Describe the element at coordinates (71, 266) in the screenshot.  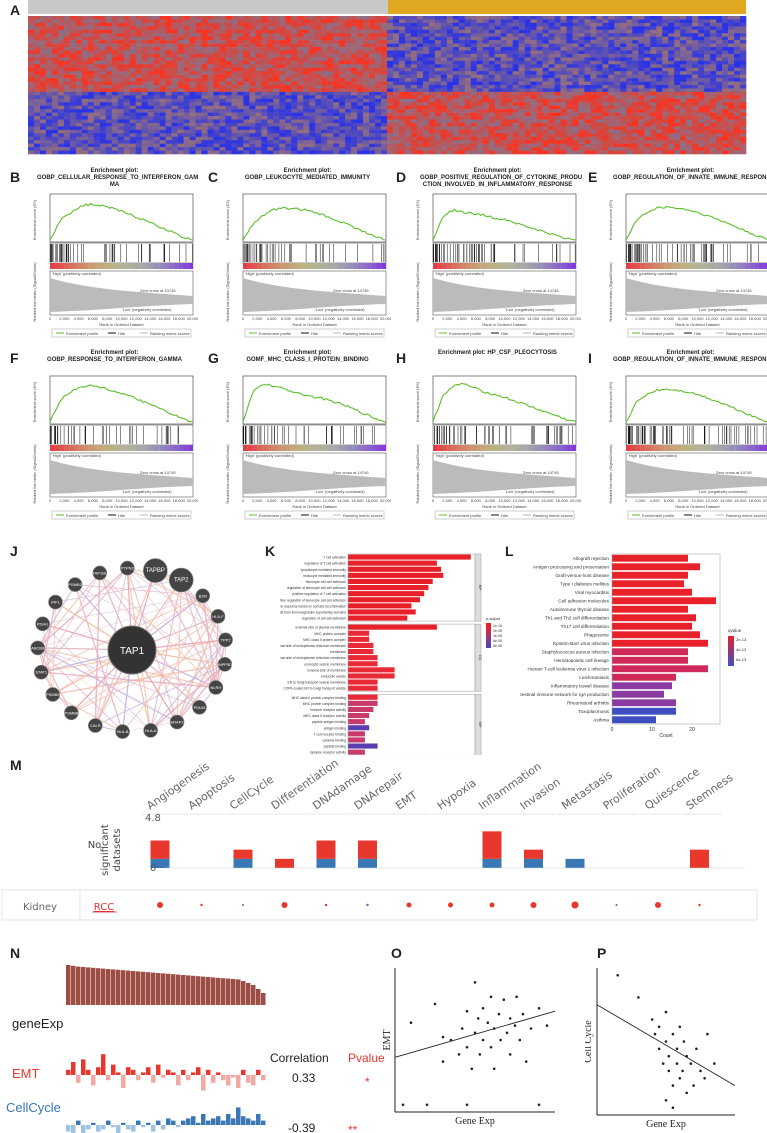
I see `rank-color-bar` at that location.